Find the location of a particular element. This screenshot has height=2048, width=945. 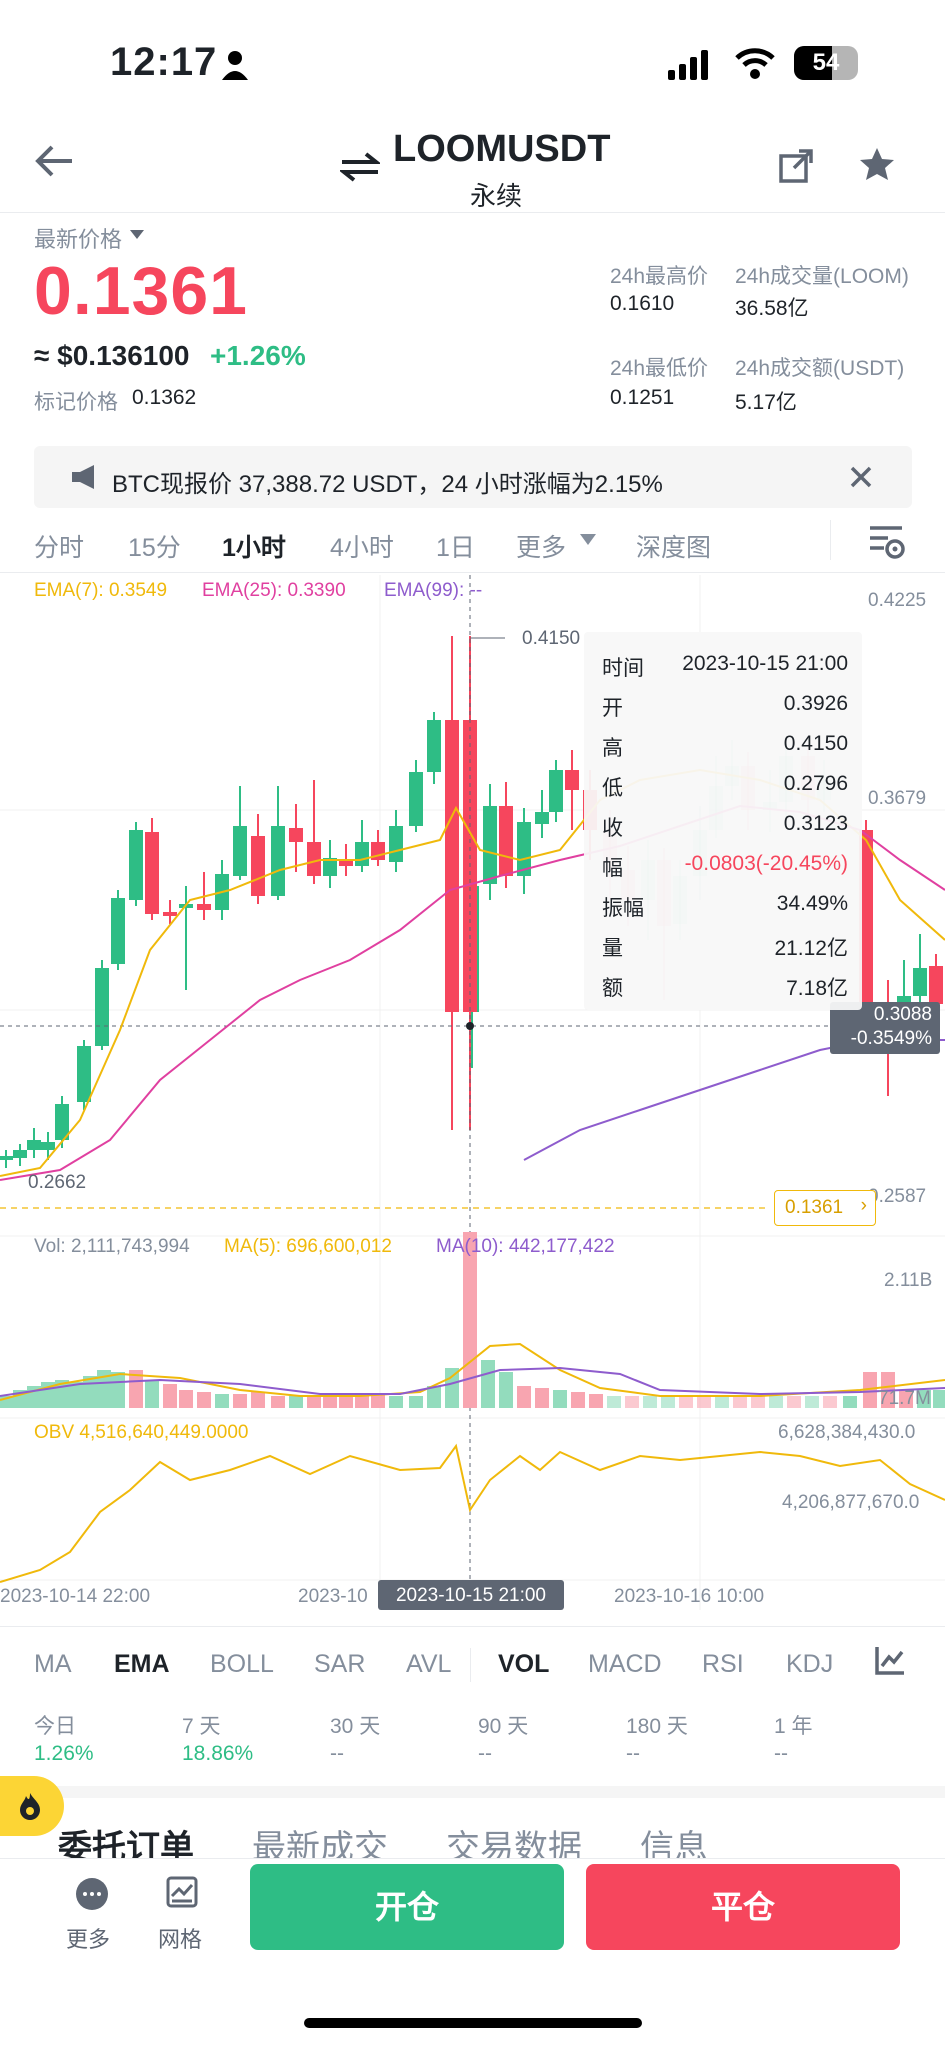

ind-tabs-fade is located at coordinates (897, 1665).